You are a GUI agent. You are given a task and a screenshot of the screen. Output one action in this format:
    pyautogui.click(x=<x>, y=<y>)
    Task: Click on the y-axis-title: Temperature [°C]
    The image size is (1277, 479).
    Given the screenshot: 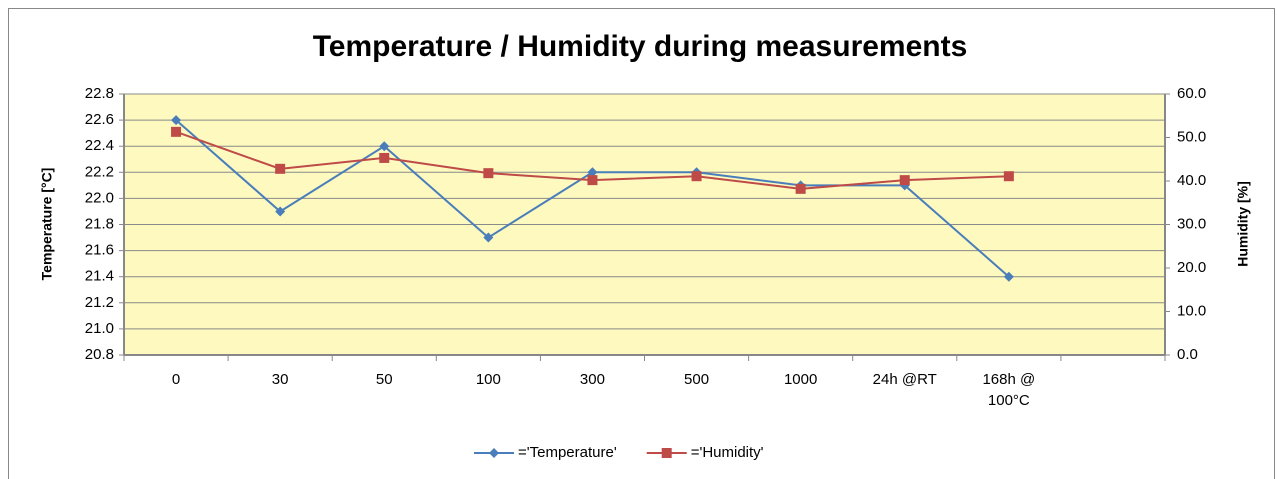 What is the action you would take?
    pyautogui.click(x=47, y=224)
    